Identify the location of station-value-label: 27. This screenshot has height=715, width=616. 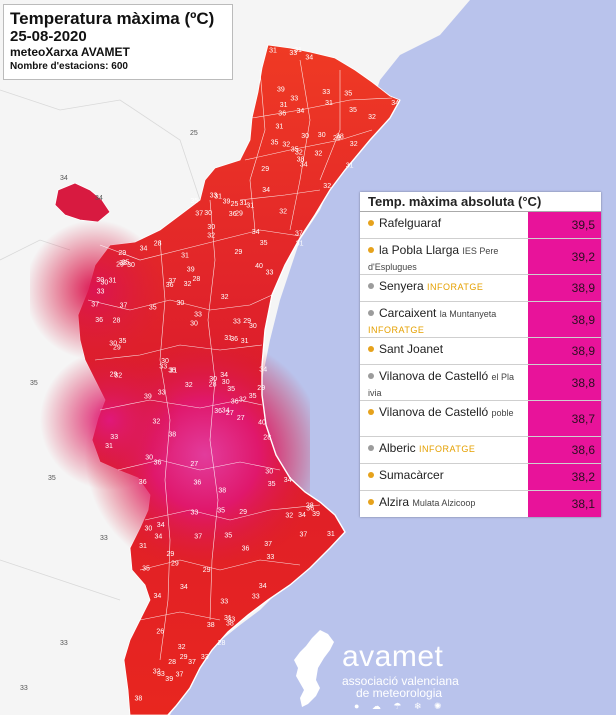
(194, 464).